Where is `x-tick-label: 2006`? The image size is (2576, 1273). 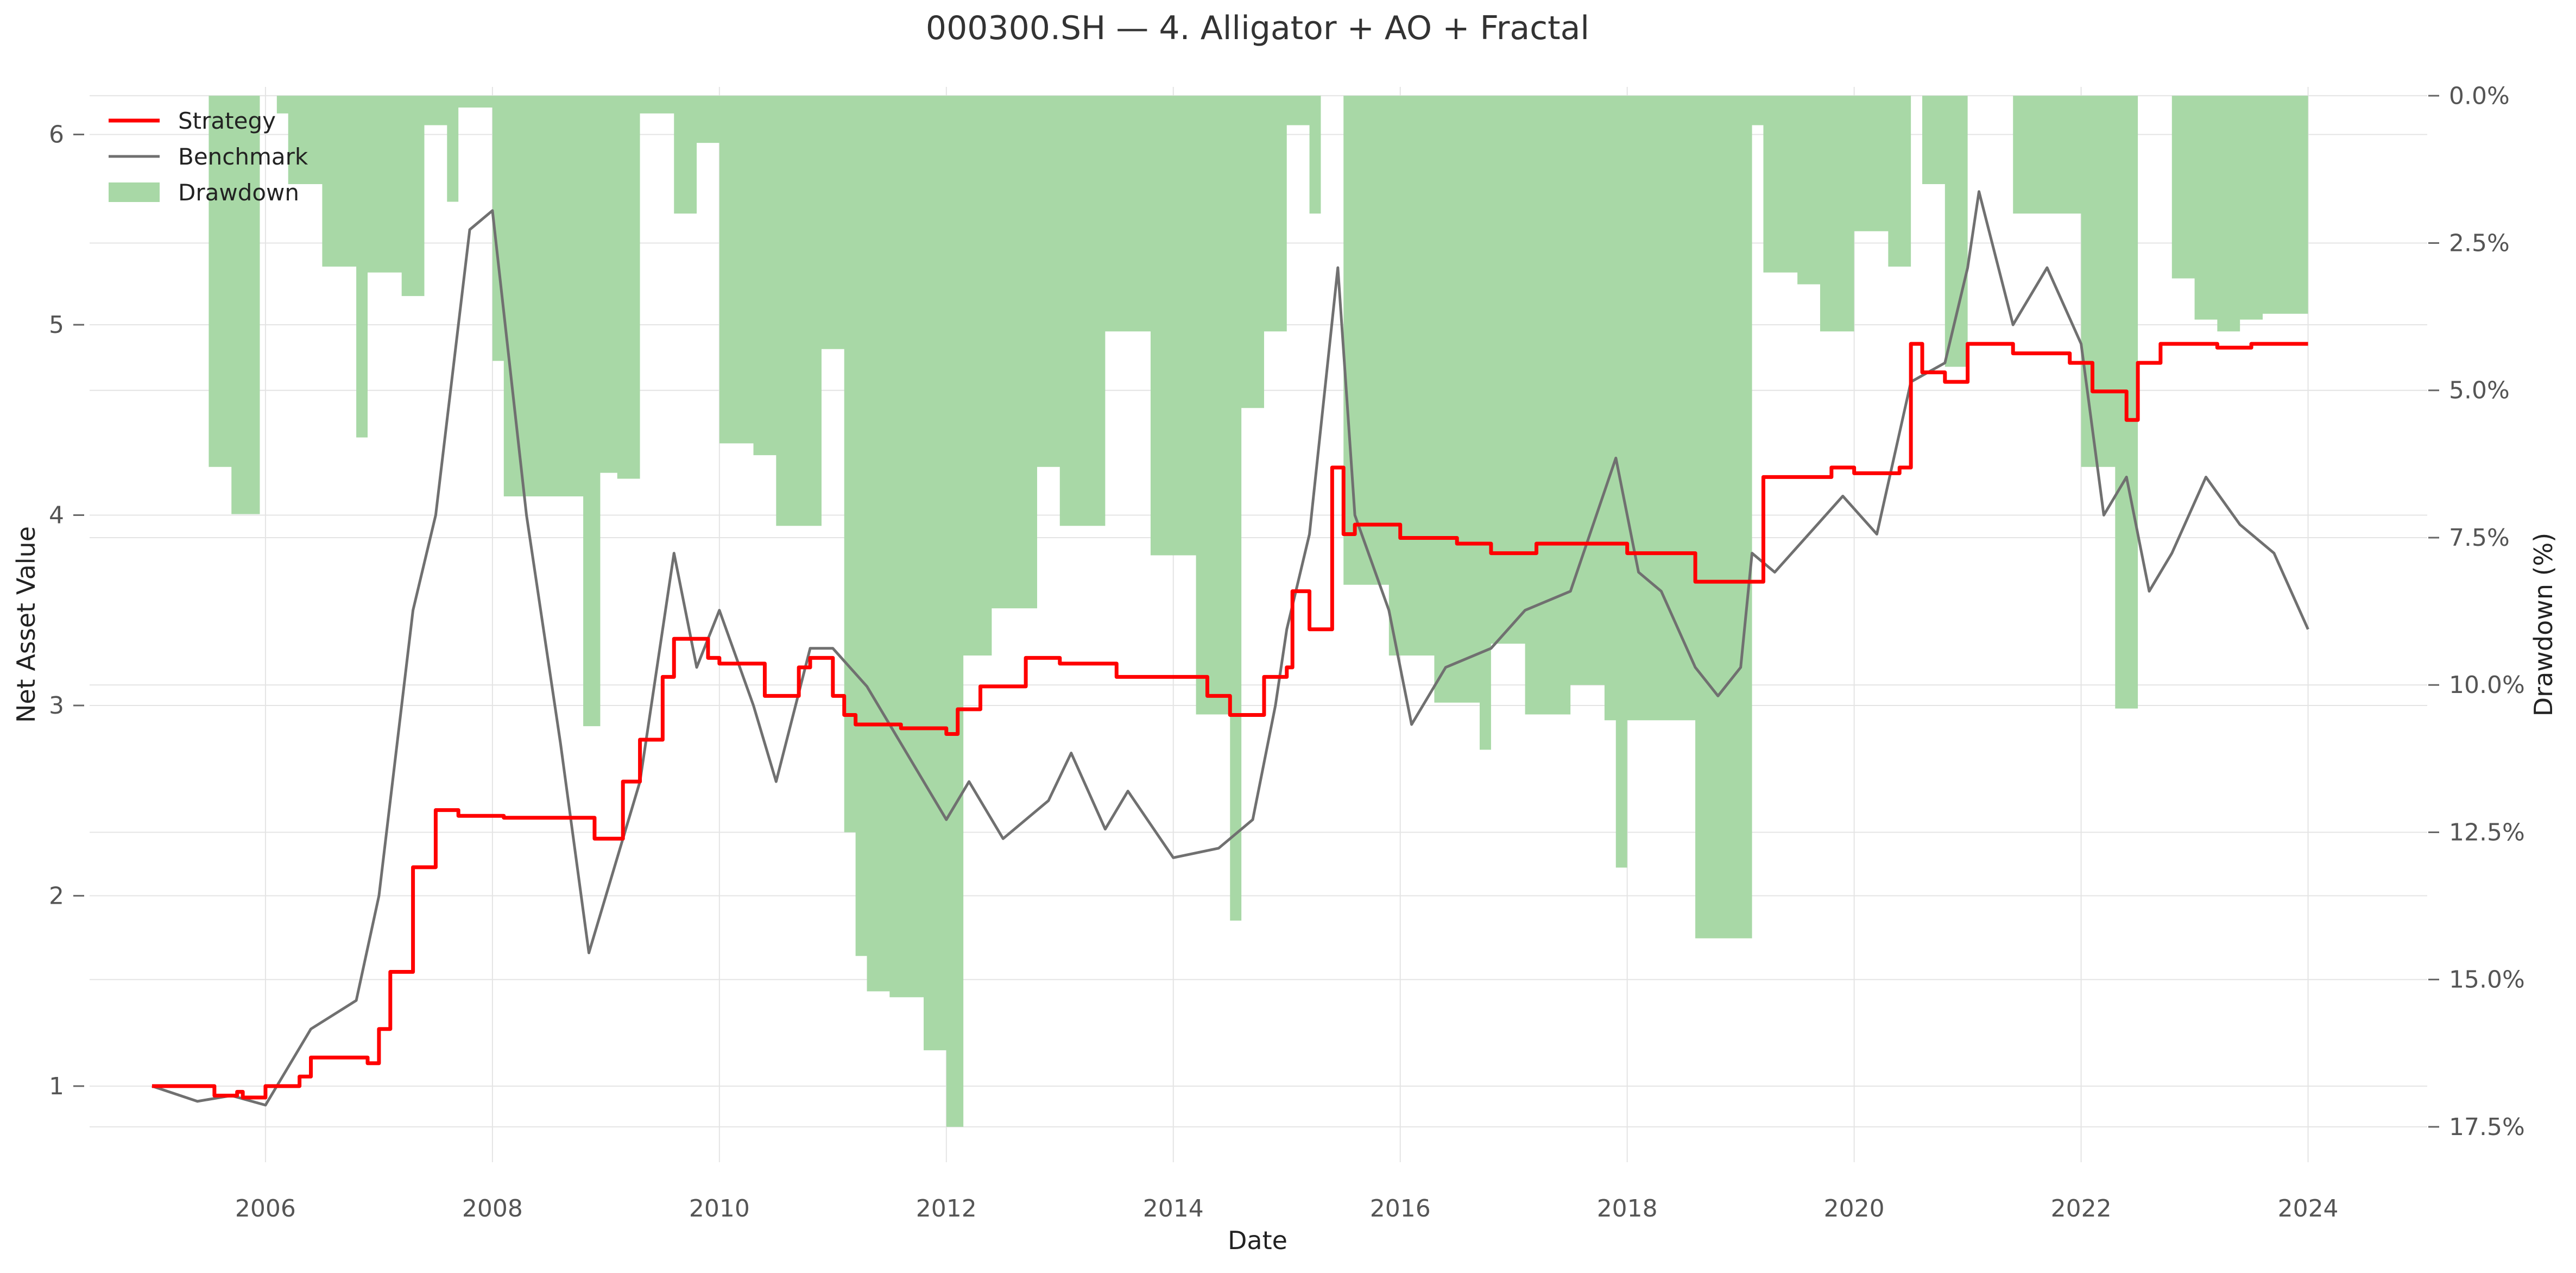 x-tick-label: 2006 is located at coordinates (265, 1208).